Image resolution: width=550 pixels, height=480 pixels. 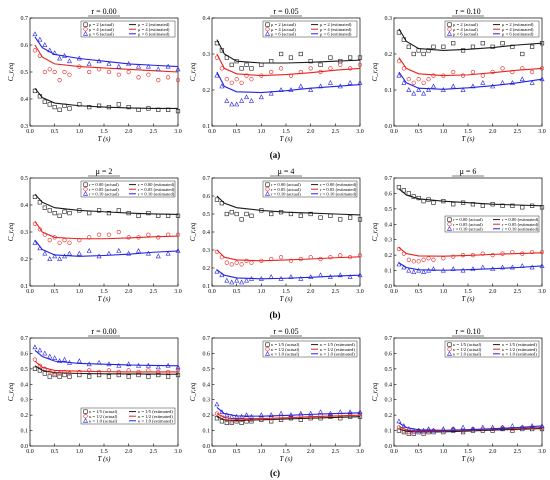 What do you see at coordinates (207, 432) in the screenshot?
I see `y-tick-label: 0.1` at bounding box center [207, 432].